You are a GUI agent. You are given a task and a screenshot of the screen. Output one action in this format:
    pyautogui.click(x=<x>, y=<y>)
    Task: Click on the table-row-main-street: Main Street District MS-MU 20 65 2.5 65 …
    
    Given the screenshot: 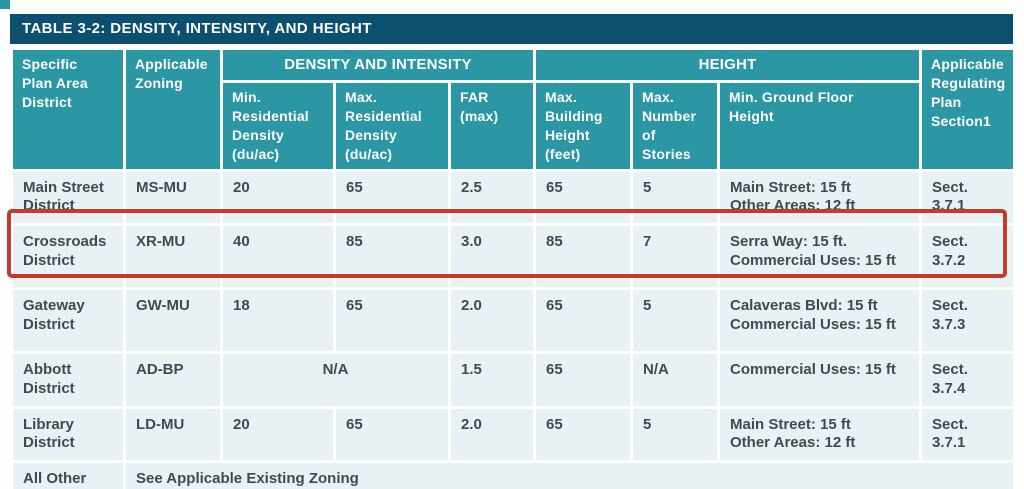 What is the action you would take?
    pyautogui.click(x=513, y=197)
    